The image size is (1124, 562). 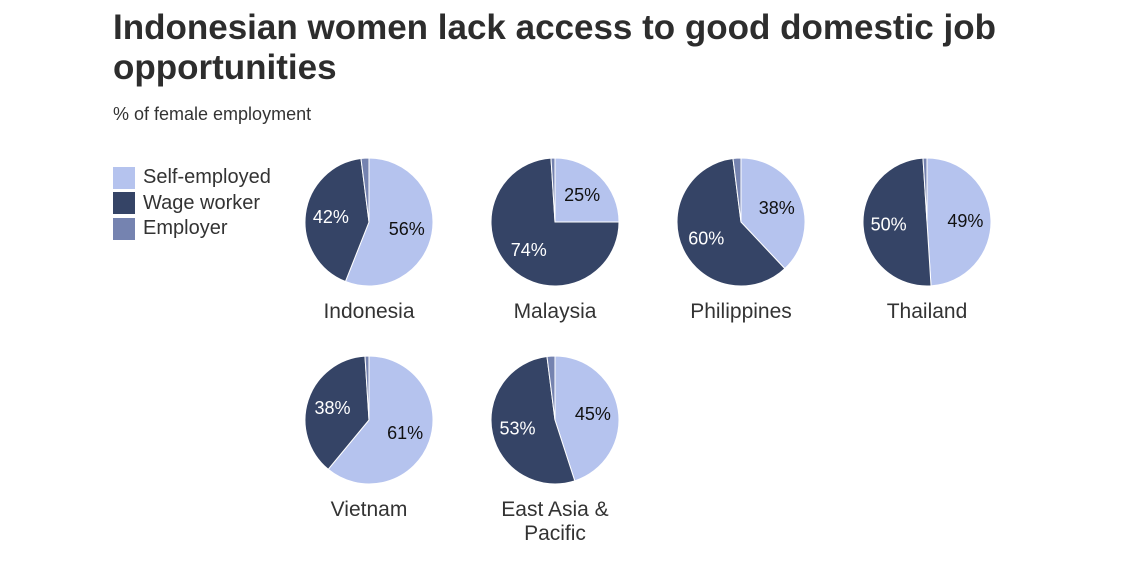 What do you see at coordinates (202, 202) in the screenshot?
I see `legend-label: Wage worker` at bounding box center [202, 202].